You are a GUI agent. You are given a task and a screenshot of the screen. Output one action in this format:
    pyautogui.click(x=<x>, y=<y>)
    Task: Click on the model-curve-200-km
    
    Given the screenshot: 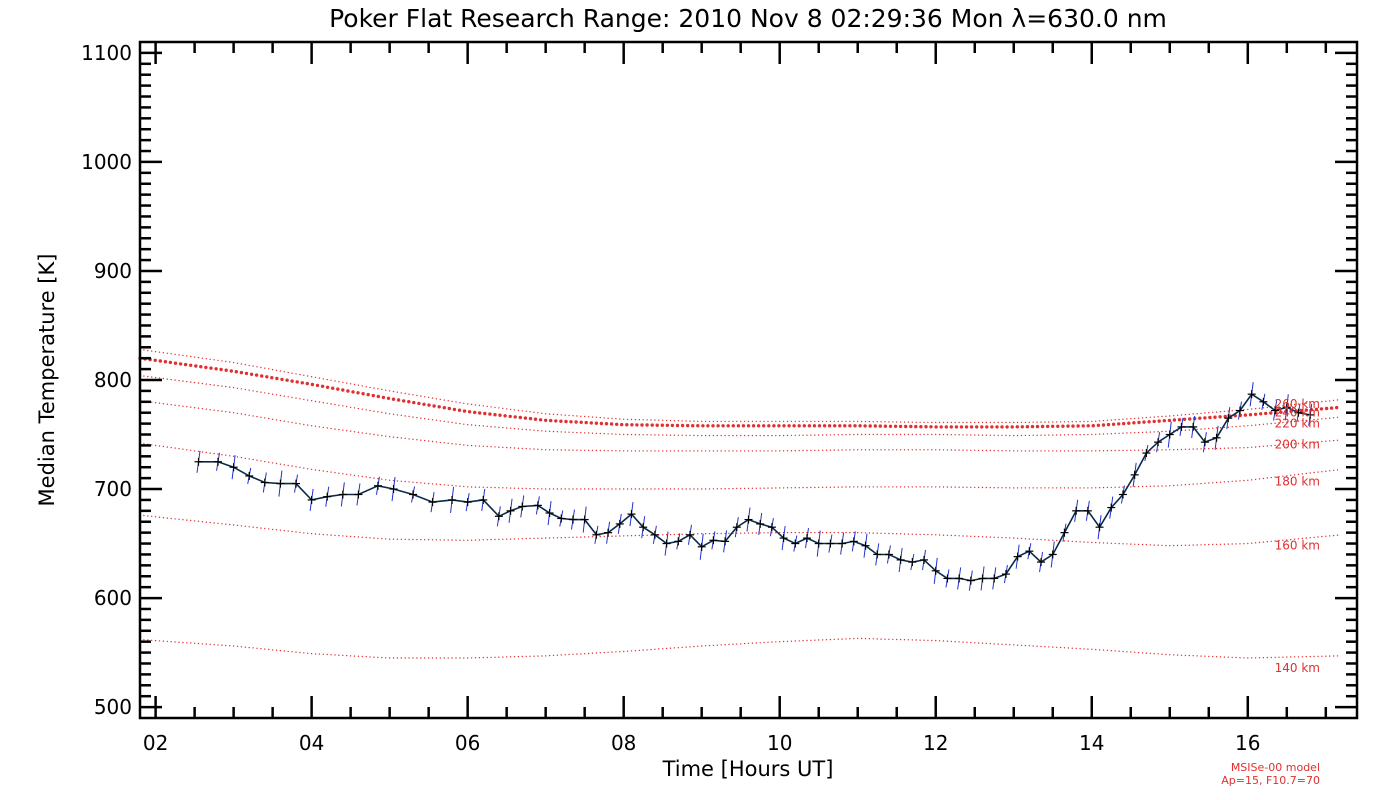 What is the action you would take?
    pyautogui.click(x=739, y=426)
    